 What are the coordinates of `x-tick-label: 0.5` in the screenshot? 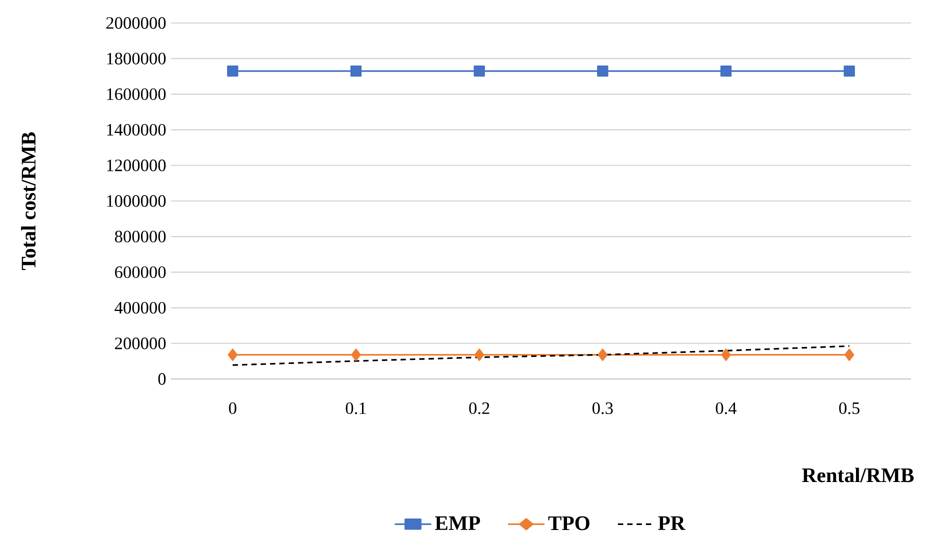 It's located at (849, 408).